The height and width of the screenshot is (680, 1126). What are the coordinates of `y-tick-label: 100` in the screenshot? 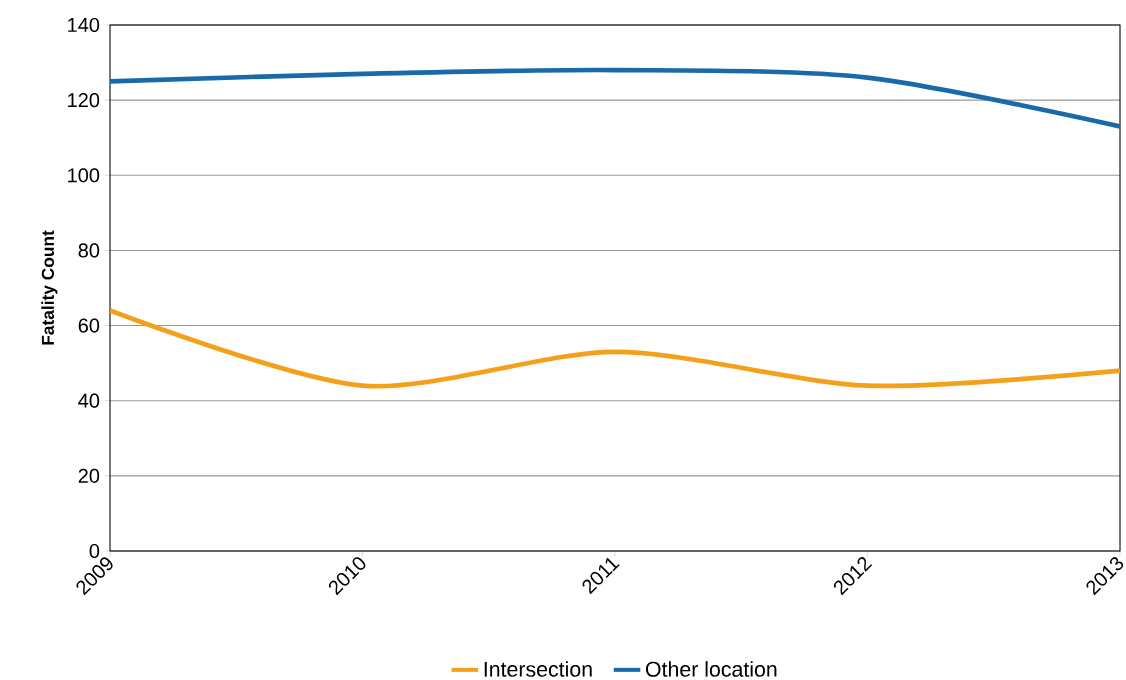 It's located at (84, 175).